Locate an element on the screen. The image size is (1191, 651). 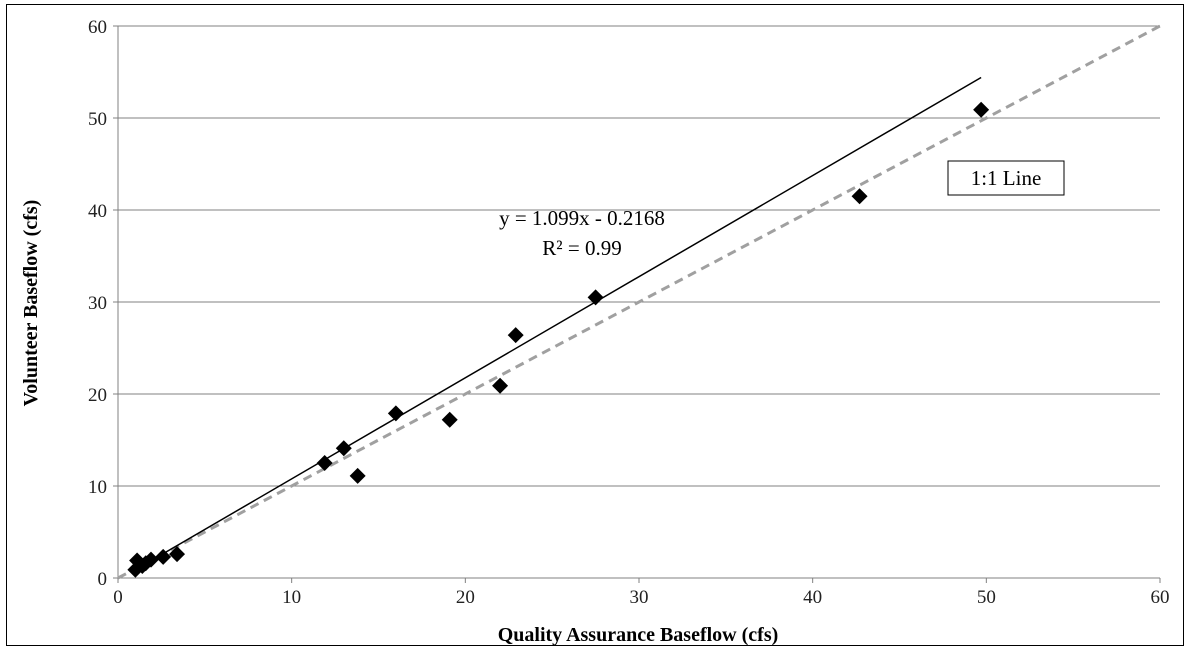
y-tick-label: 40 is located at coordinates (97, 211).